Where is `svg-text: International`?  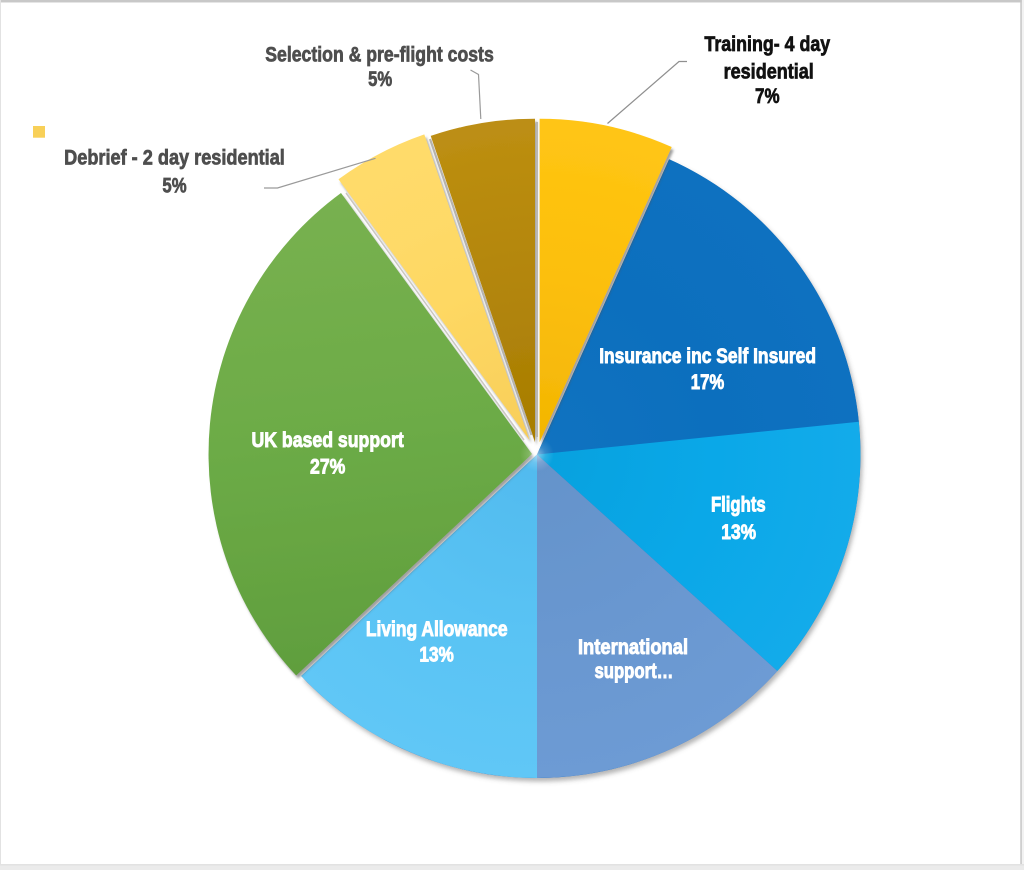 svg-text: International is located at coordinates (633, 647).